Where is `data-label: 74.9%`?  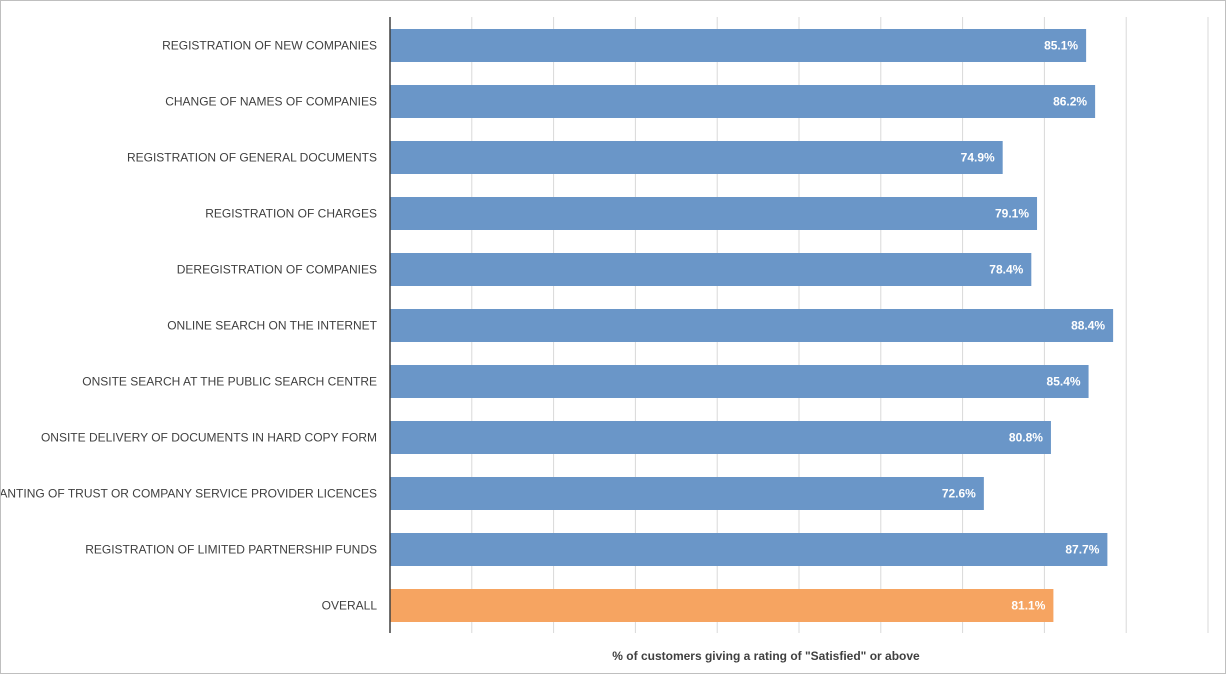 data-label: 74.9% is located at coordinates (978, 158).